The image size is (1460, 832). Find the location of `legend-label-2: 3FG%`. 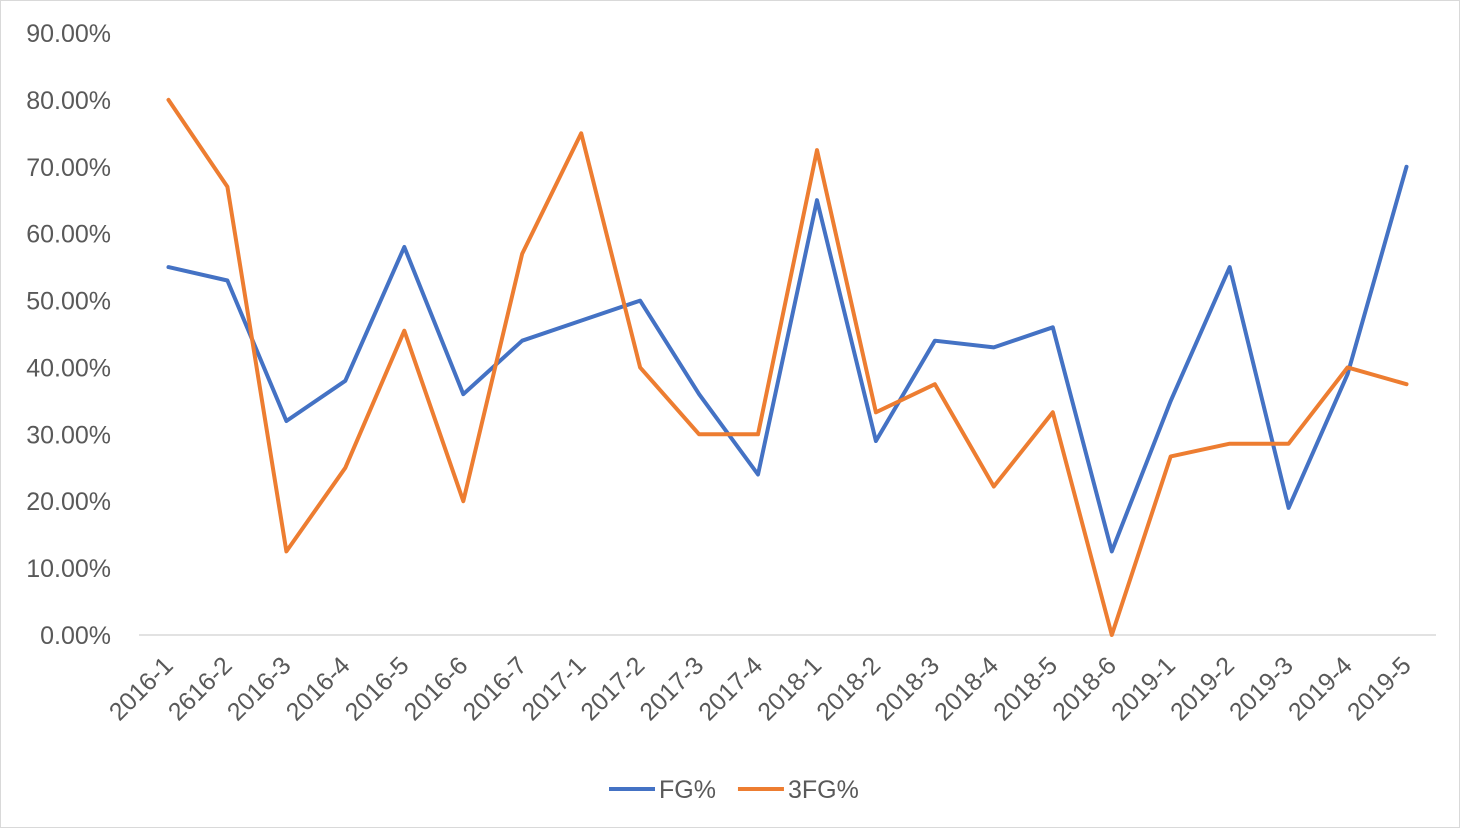

legend-label-2: 3FG% is located at coordinates (823, 790).